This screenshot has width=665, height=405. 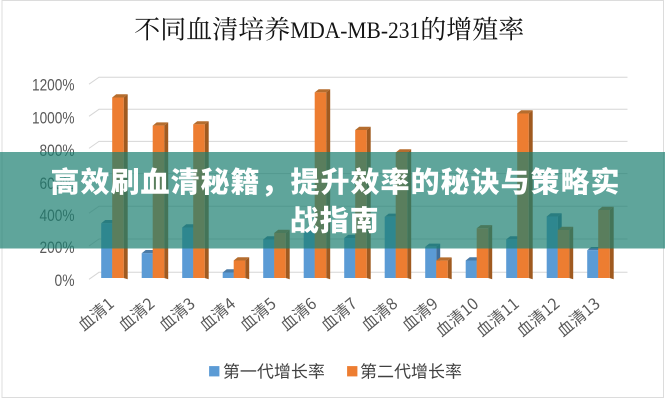 What do you see at coordinates (53, 86) in the screenshot?
I see `svg-text: 1200%` at bounding box center [53, 86].